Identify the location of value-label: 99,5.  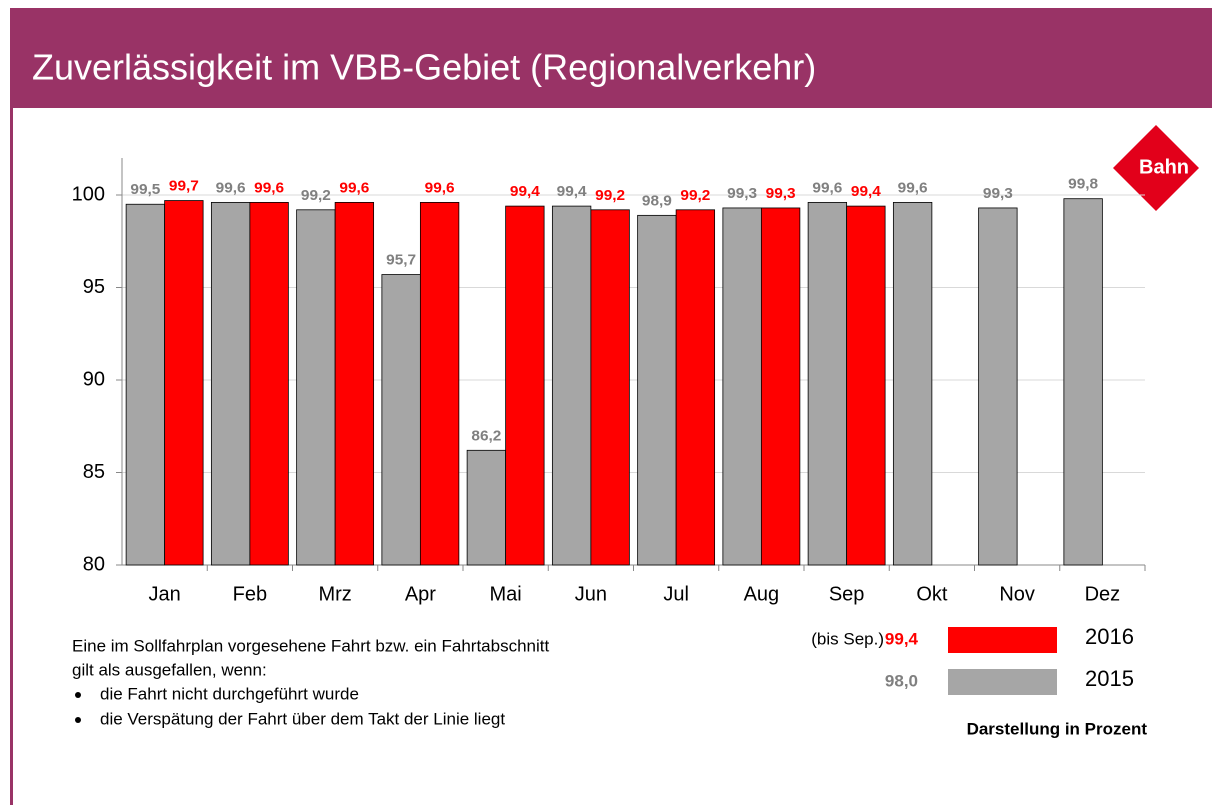
(145, 189).